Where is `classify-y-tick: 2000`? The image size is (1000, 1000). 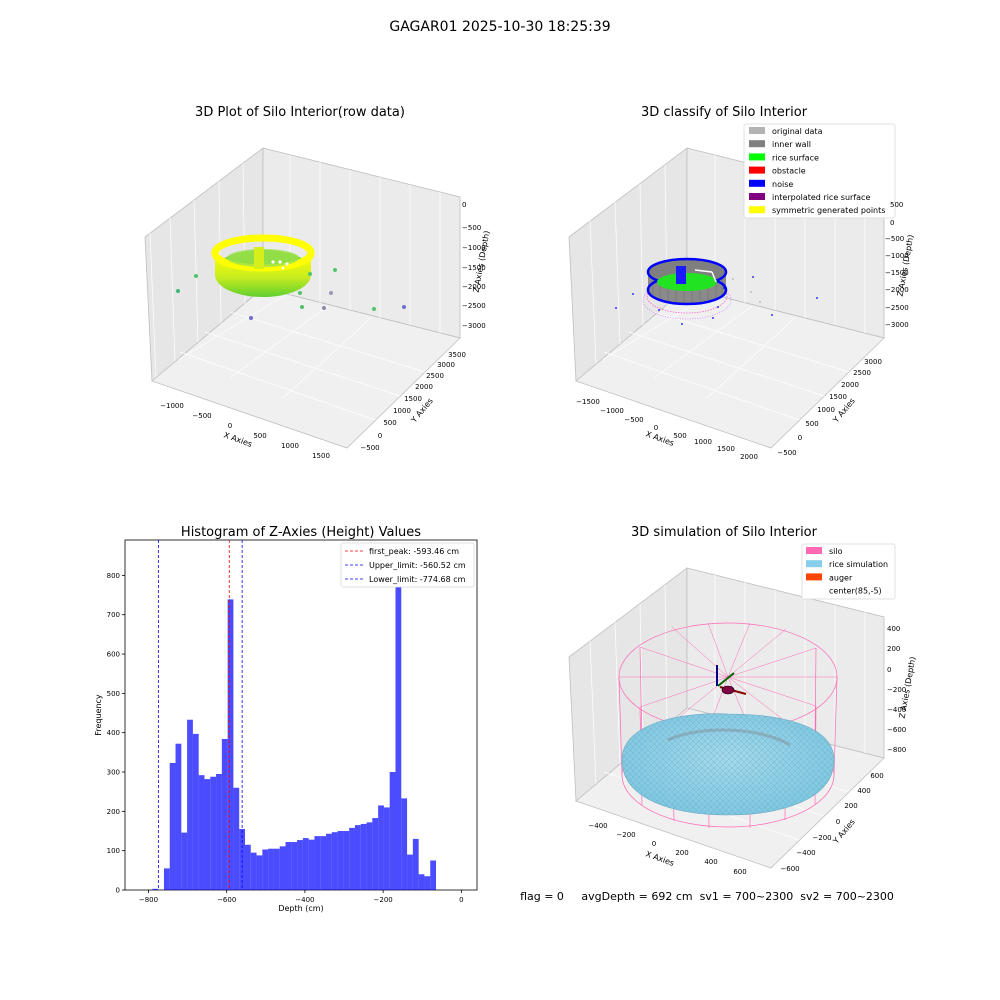 classify-y-tick: 2000 is located at coordinates (850, 385).